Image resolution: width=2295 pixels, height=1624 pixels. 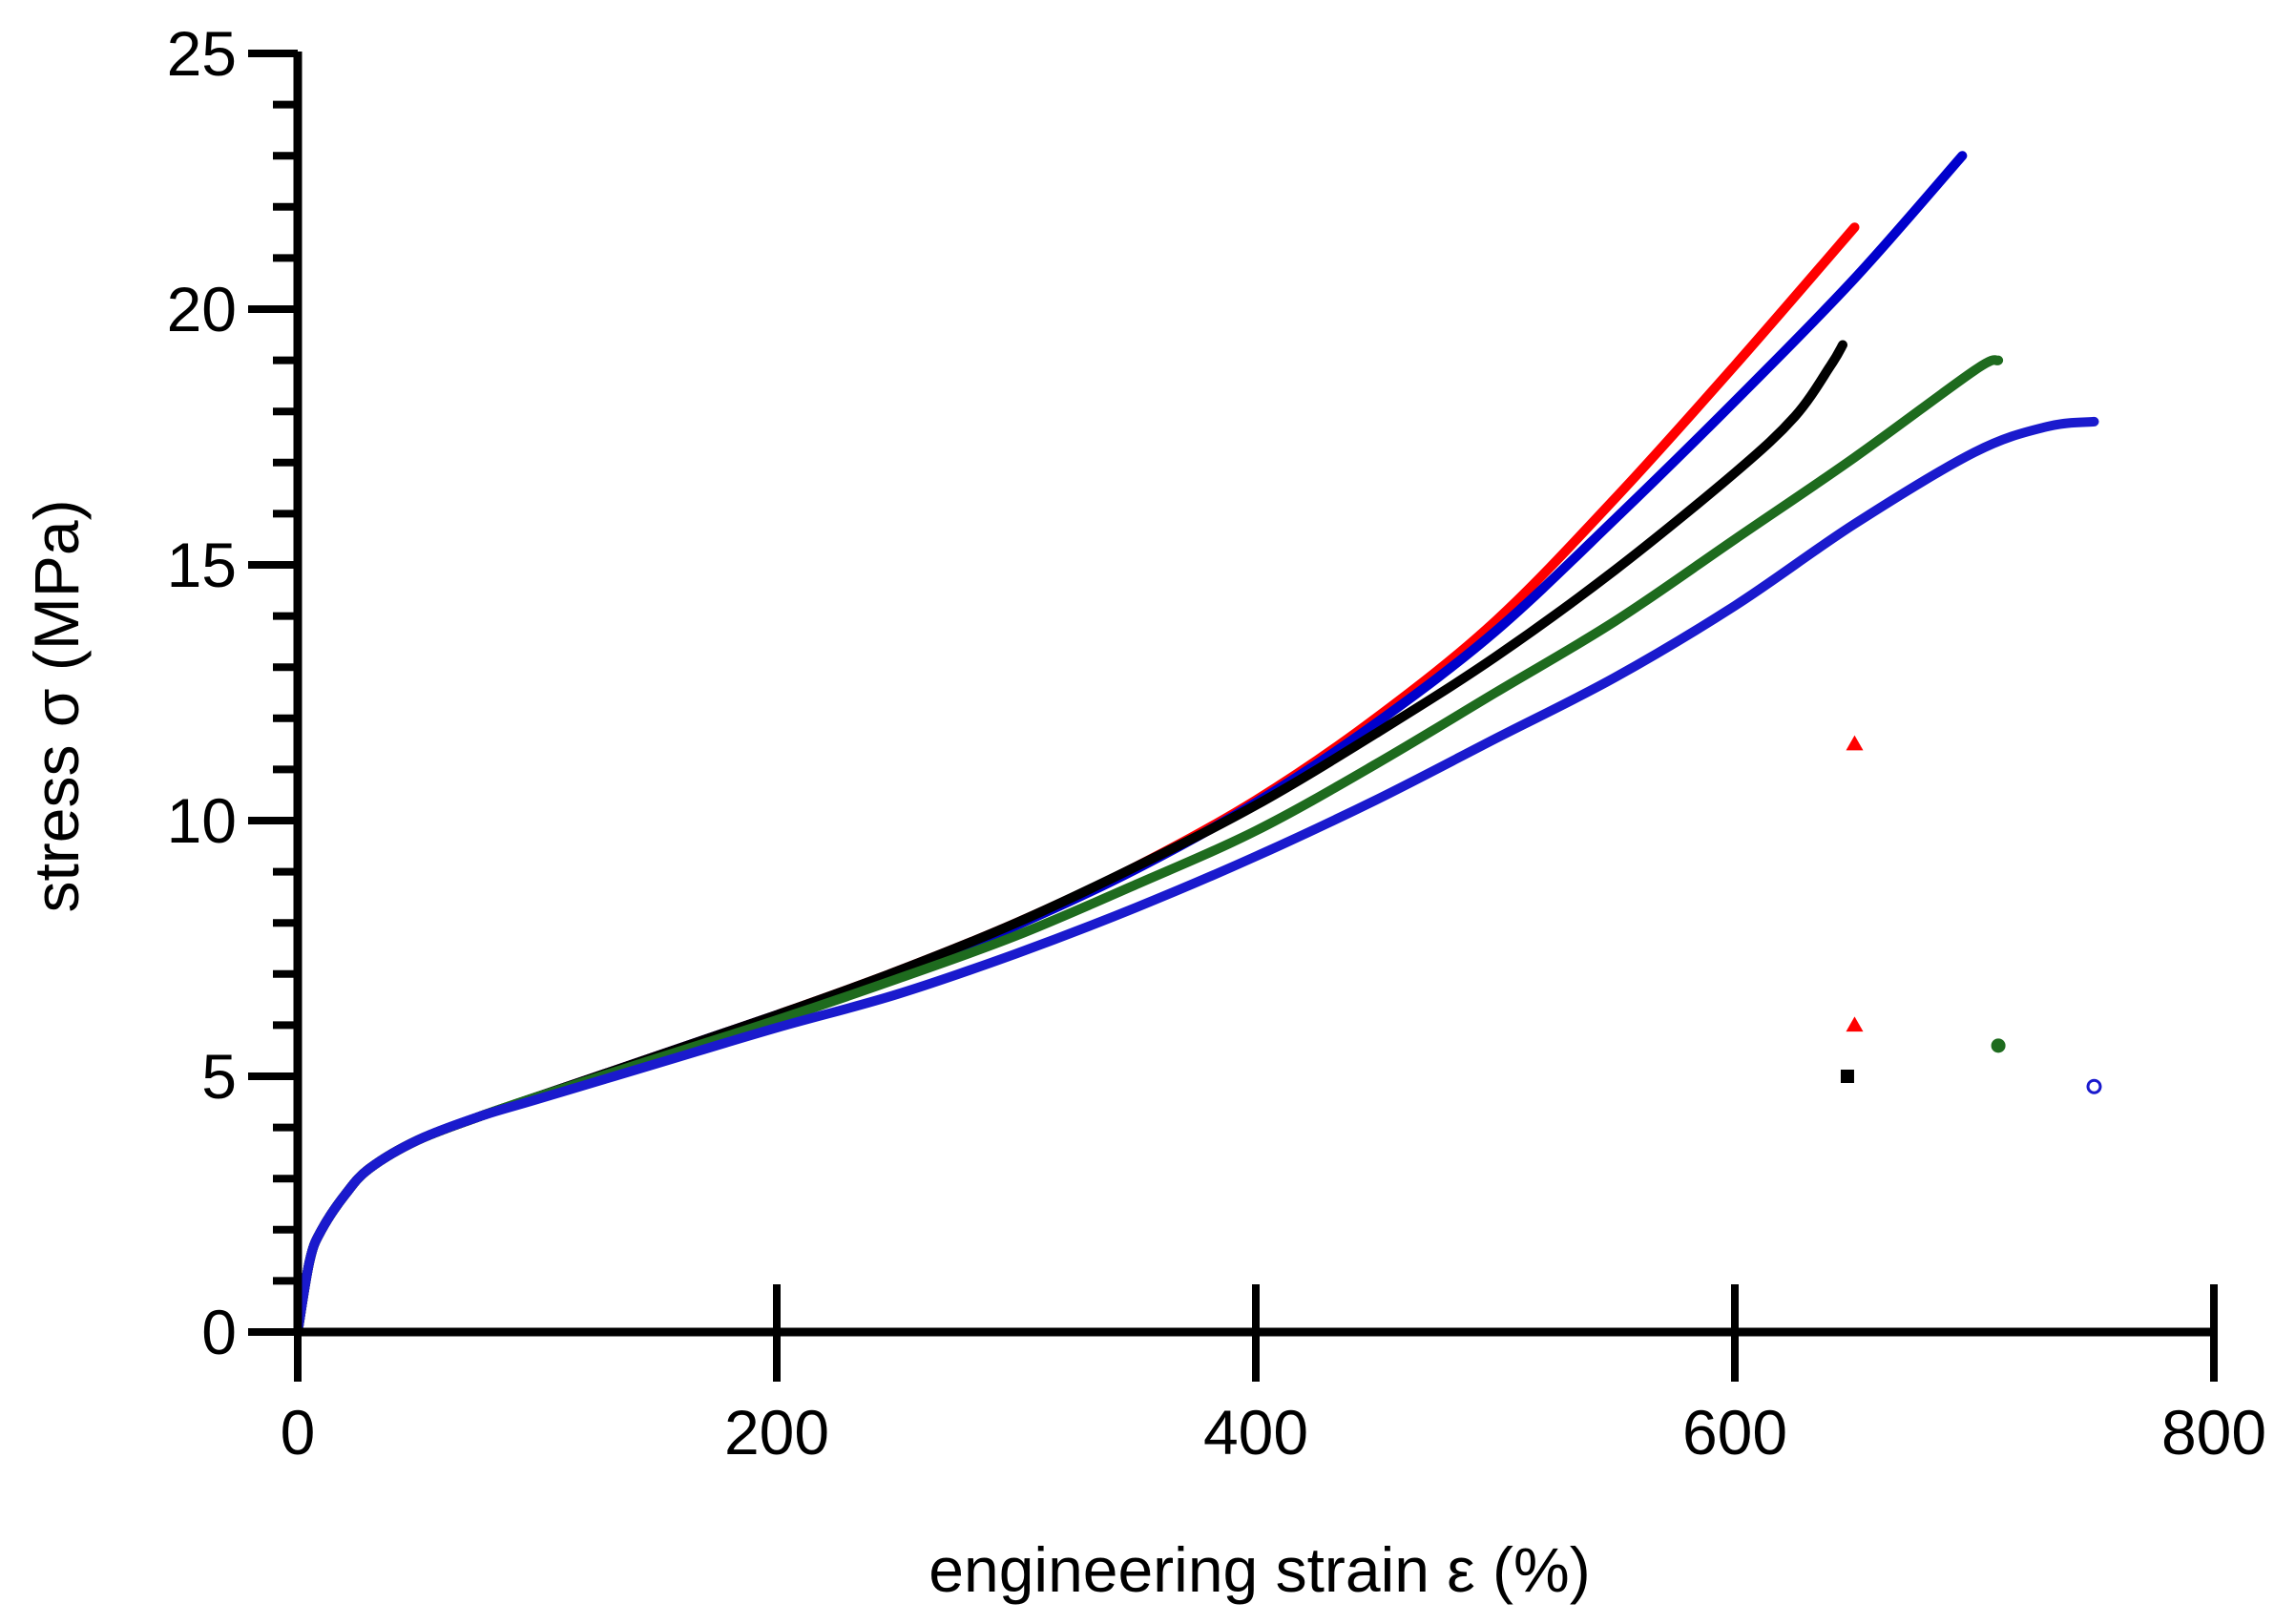 What do you see at coordinates (1847, 1076) in the screenshot?
I see `marker-black-square` at bounding box center [1847, 1076].